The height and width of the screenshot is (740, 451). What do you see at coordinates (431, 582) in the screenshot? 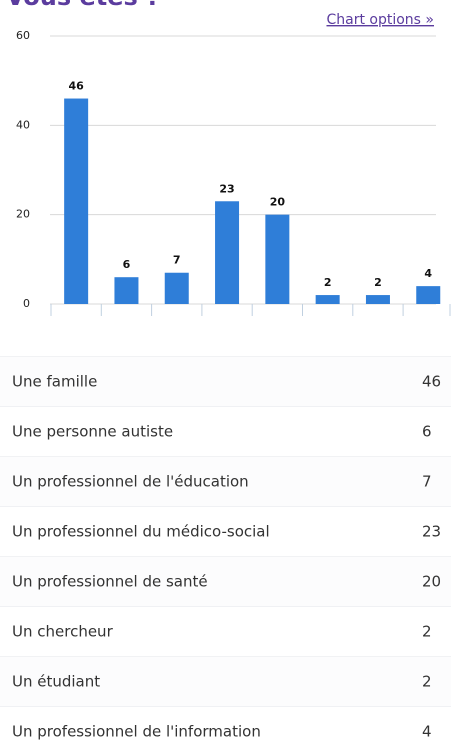
I see `row-value: 20` at bounding box center [431, 582].